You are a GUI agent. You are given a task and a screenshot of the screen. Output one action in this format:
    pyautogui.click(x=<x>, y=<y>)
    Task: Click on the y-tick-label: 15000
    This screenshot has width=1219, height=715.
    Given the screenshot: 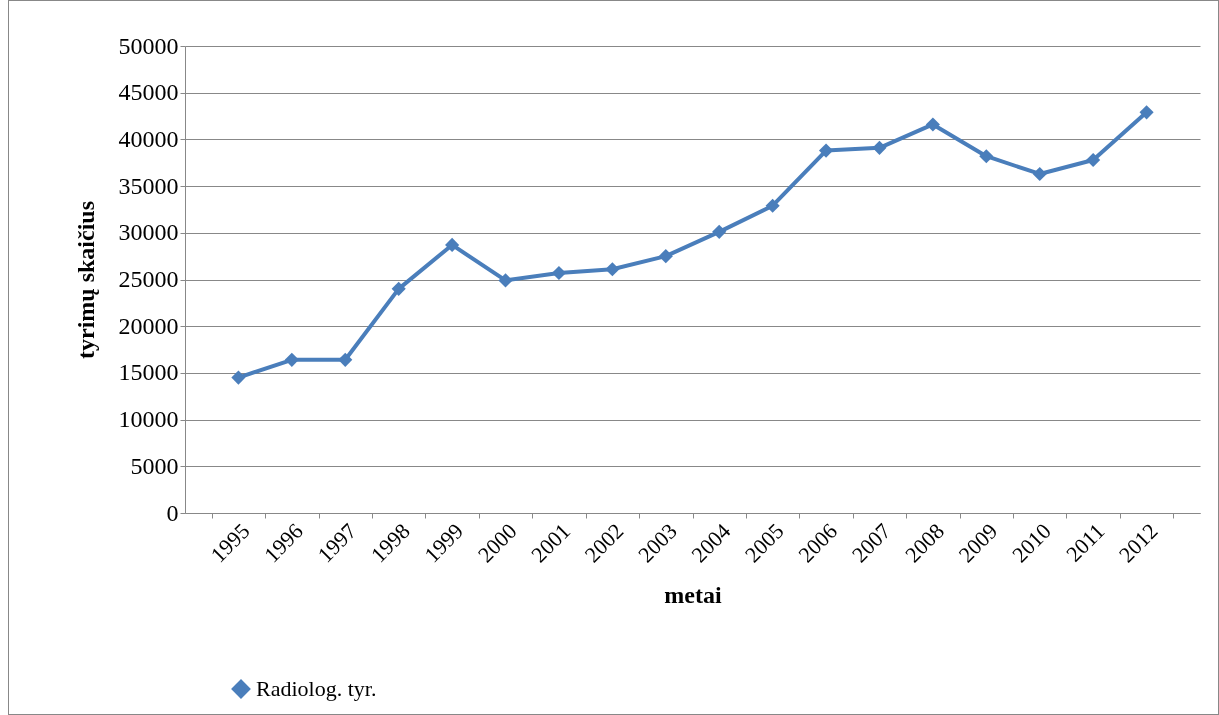 What is the action you would take?
    pyautogui.click(x=148, y=372)
    